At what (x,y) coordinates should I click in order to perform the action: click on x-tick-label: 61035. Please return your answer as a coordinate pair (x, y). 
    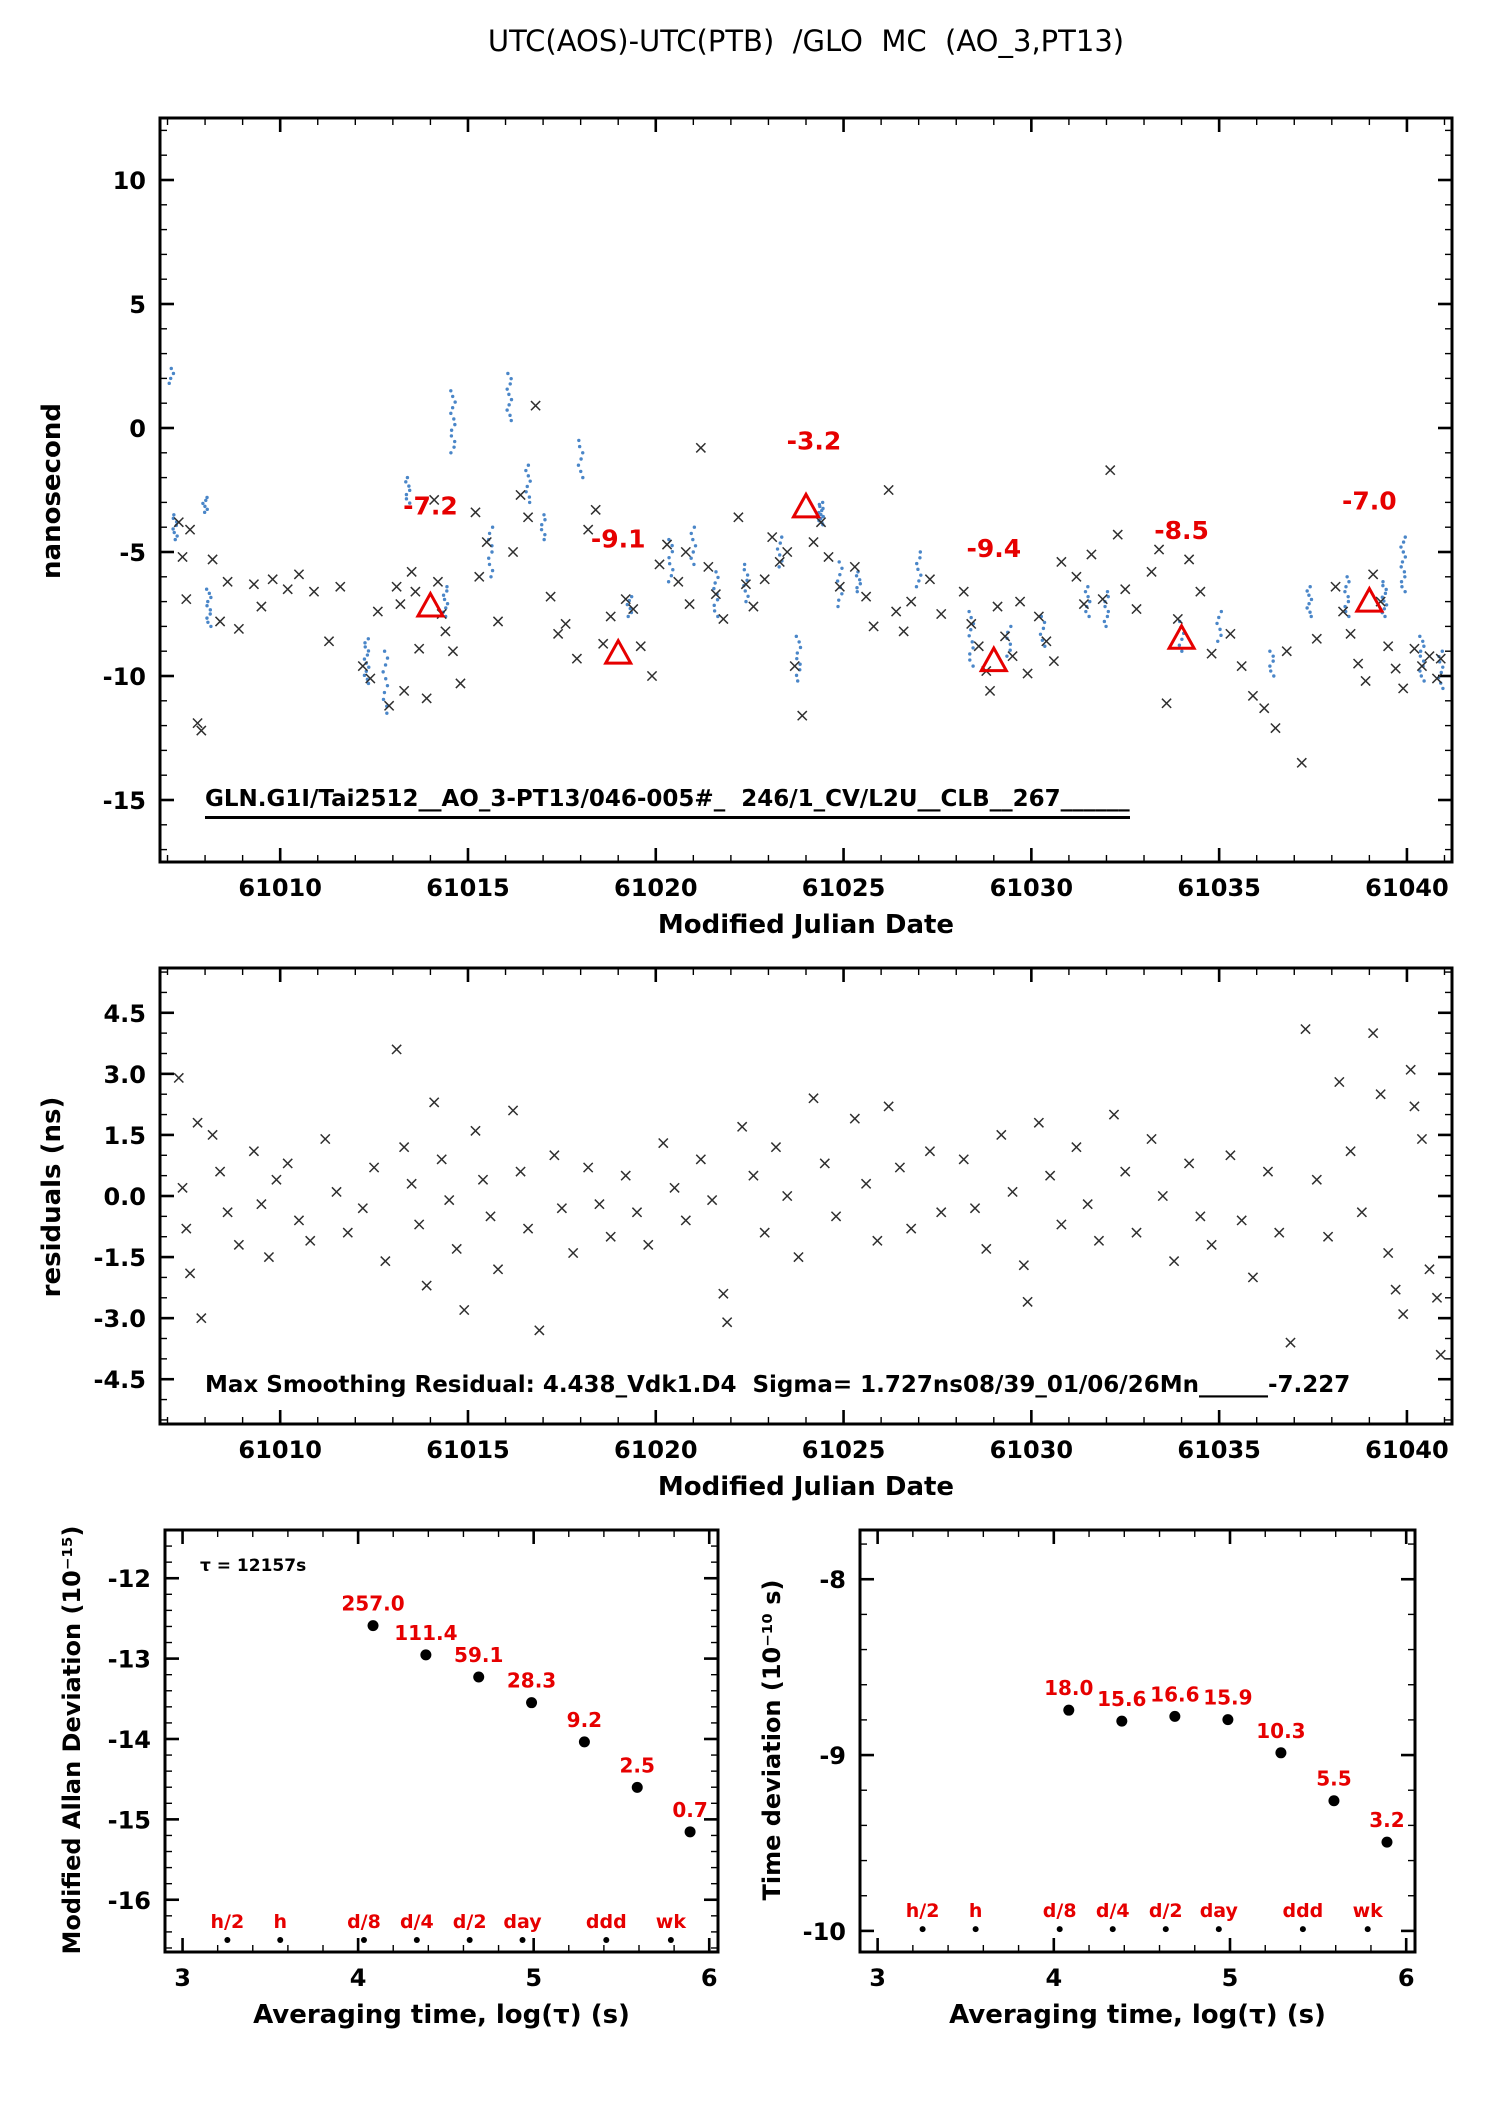
    Looking at the image, I should click on (1219, 1450).